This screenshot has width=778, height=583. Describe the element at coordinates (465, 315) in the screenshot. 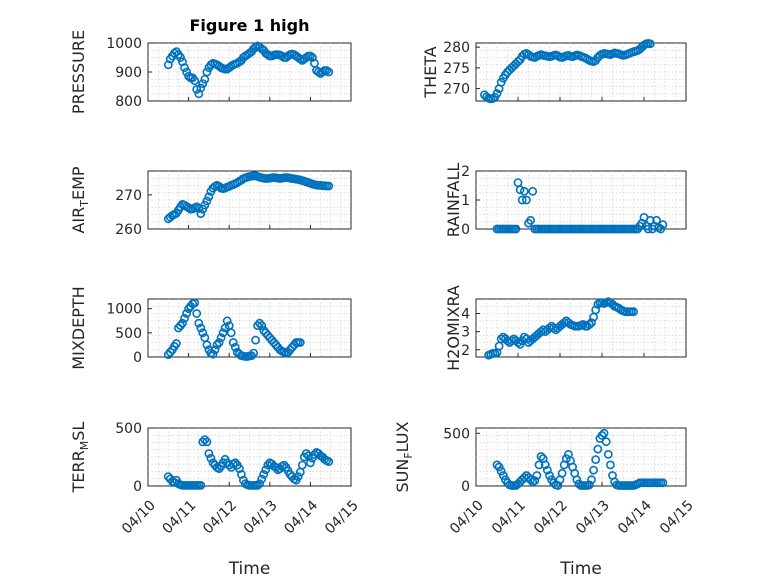

I see `y-tick-label: 4` at that location.